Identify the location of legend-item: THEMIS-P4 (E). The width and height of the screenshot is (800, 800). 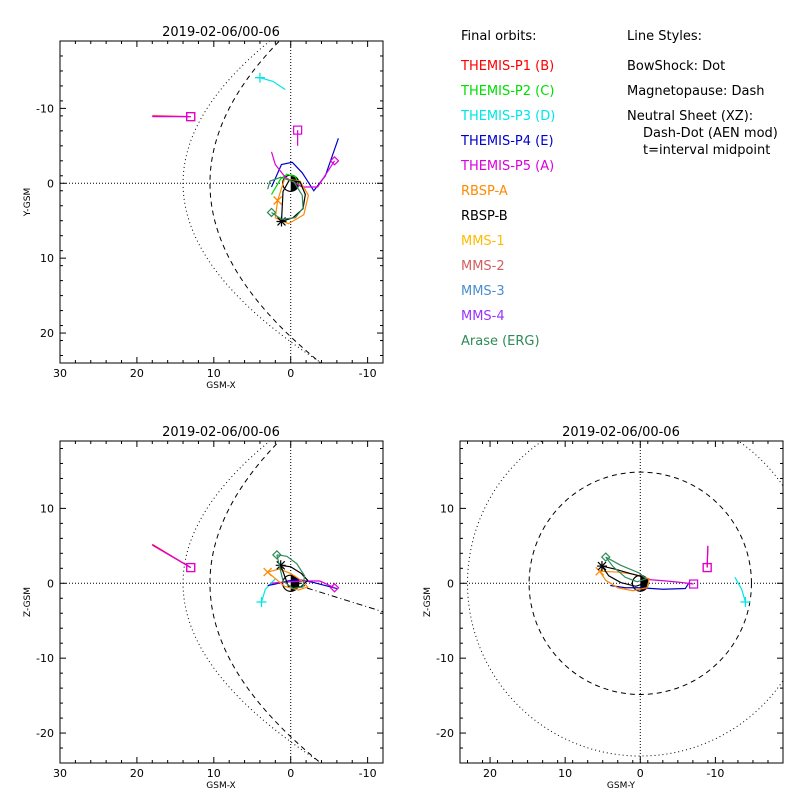
(507, 141).